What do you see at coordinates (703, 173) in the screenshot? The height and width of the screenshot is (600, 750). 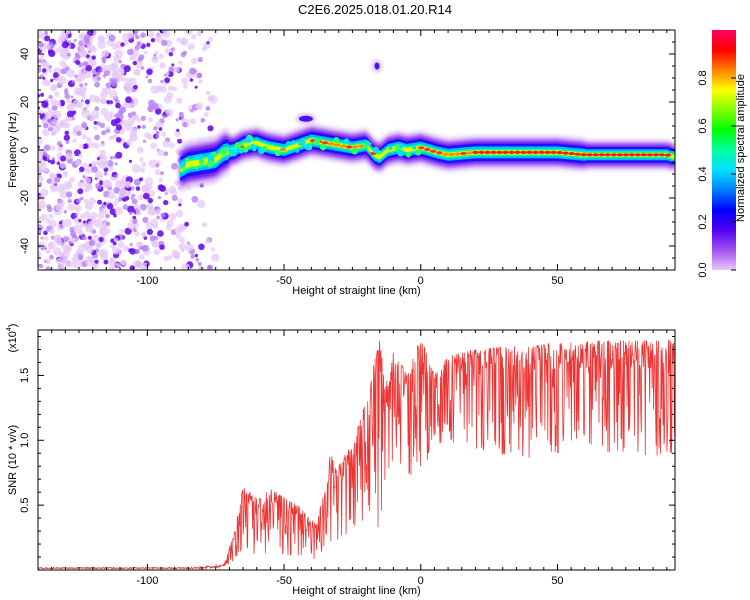 I see `colorbar-tick-label: 0.4` at bounding box center [703, 173].